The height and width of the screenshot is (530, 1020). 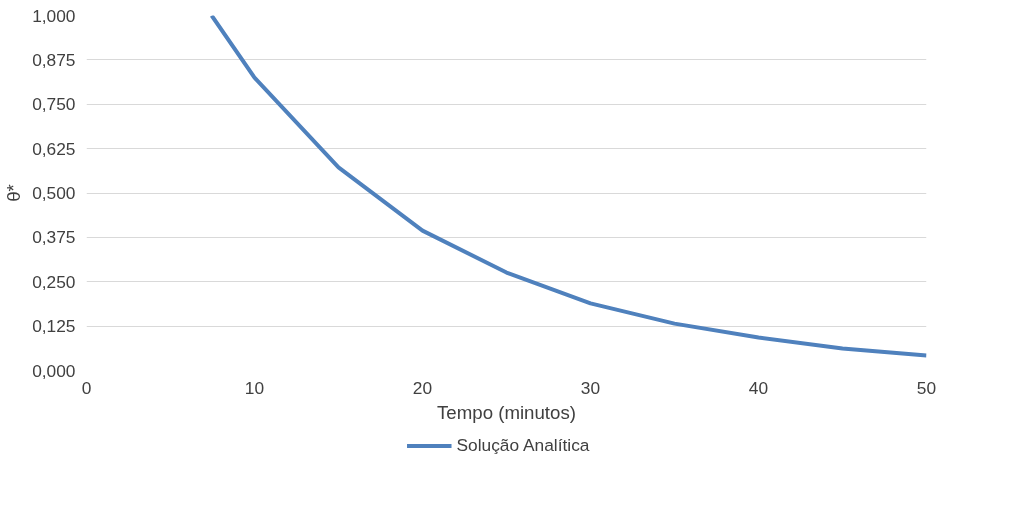 I want to click on y-tick-label: 0,000, so click(x=54, y=370).